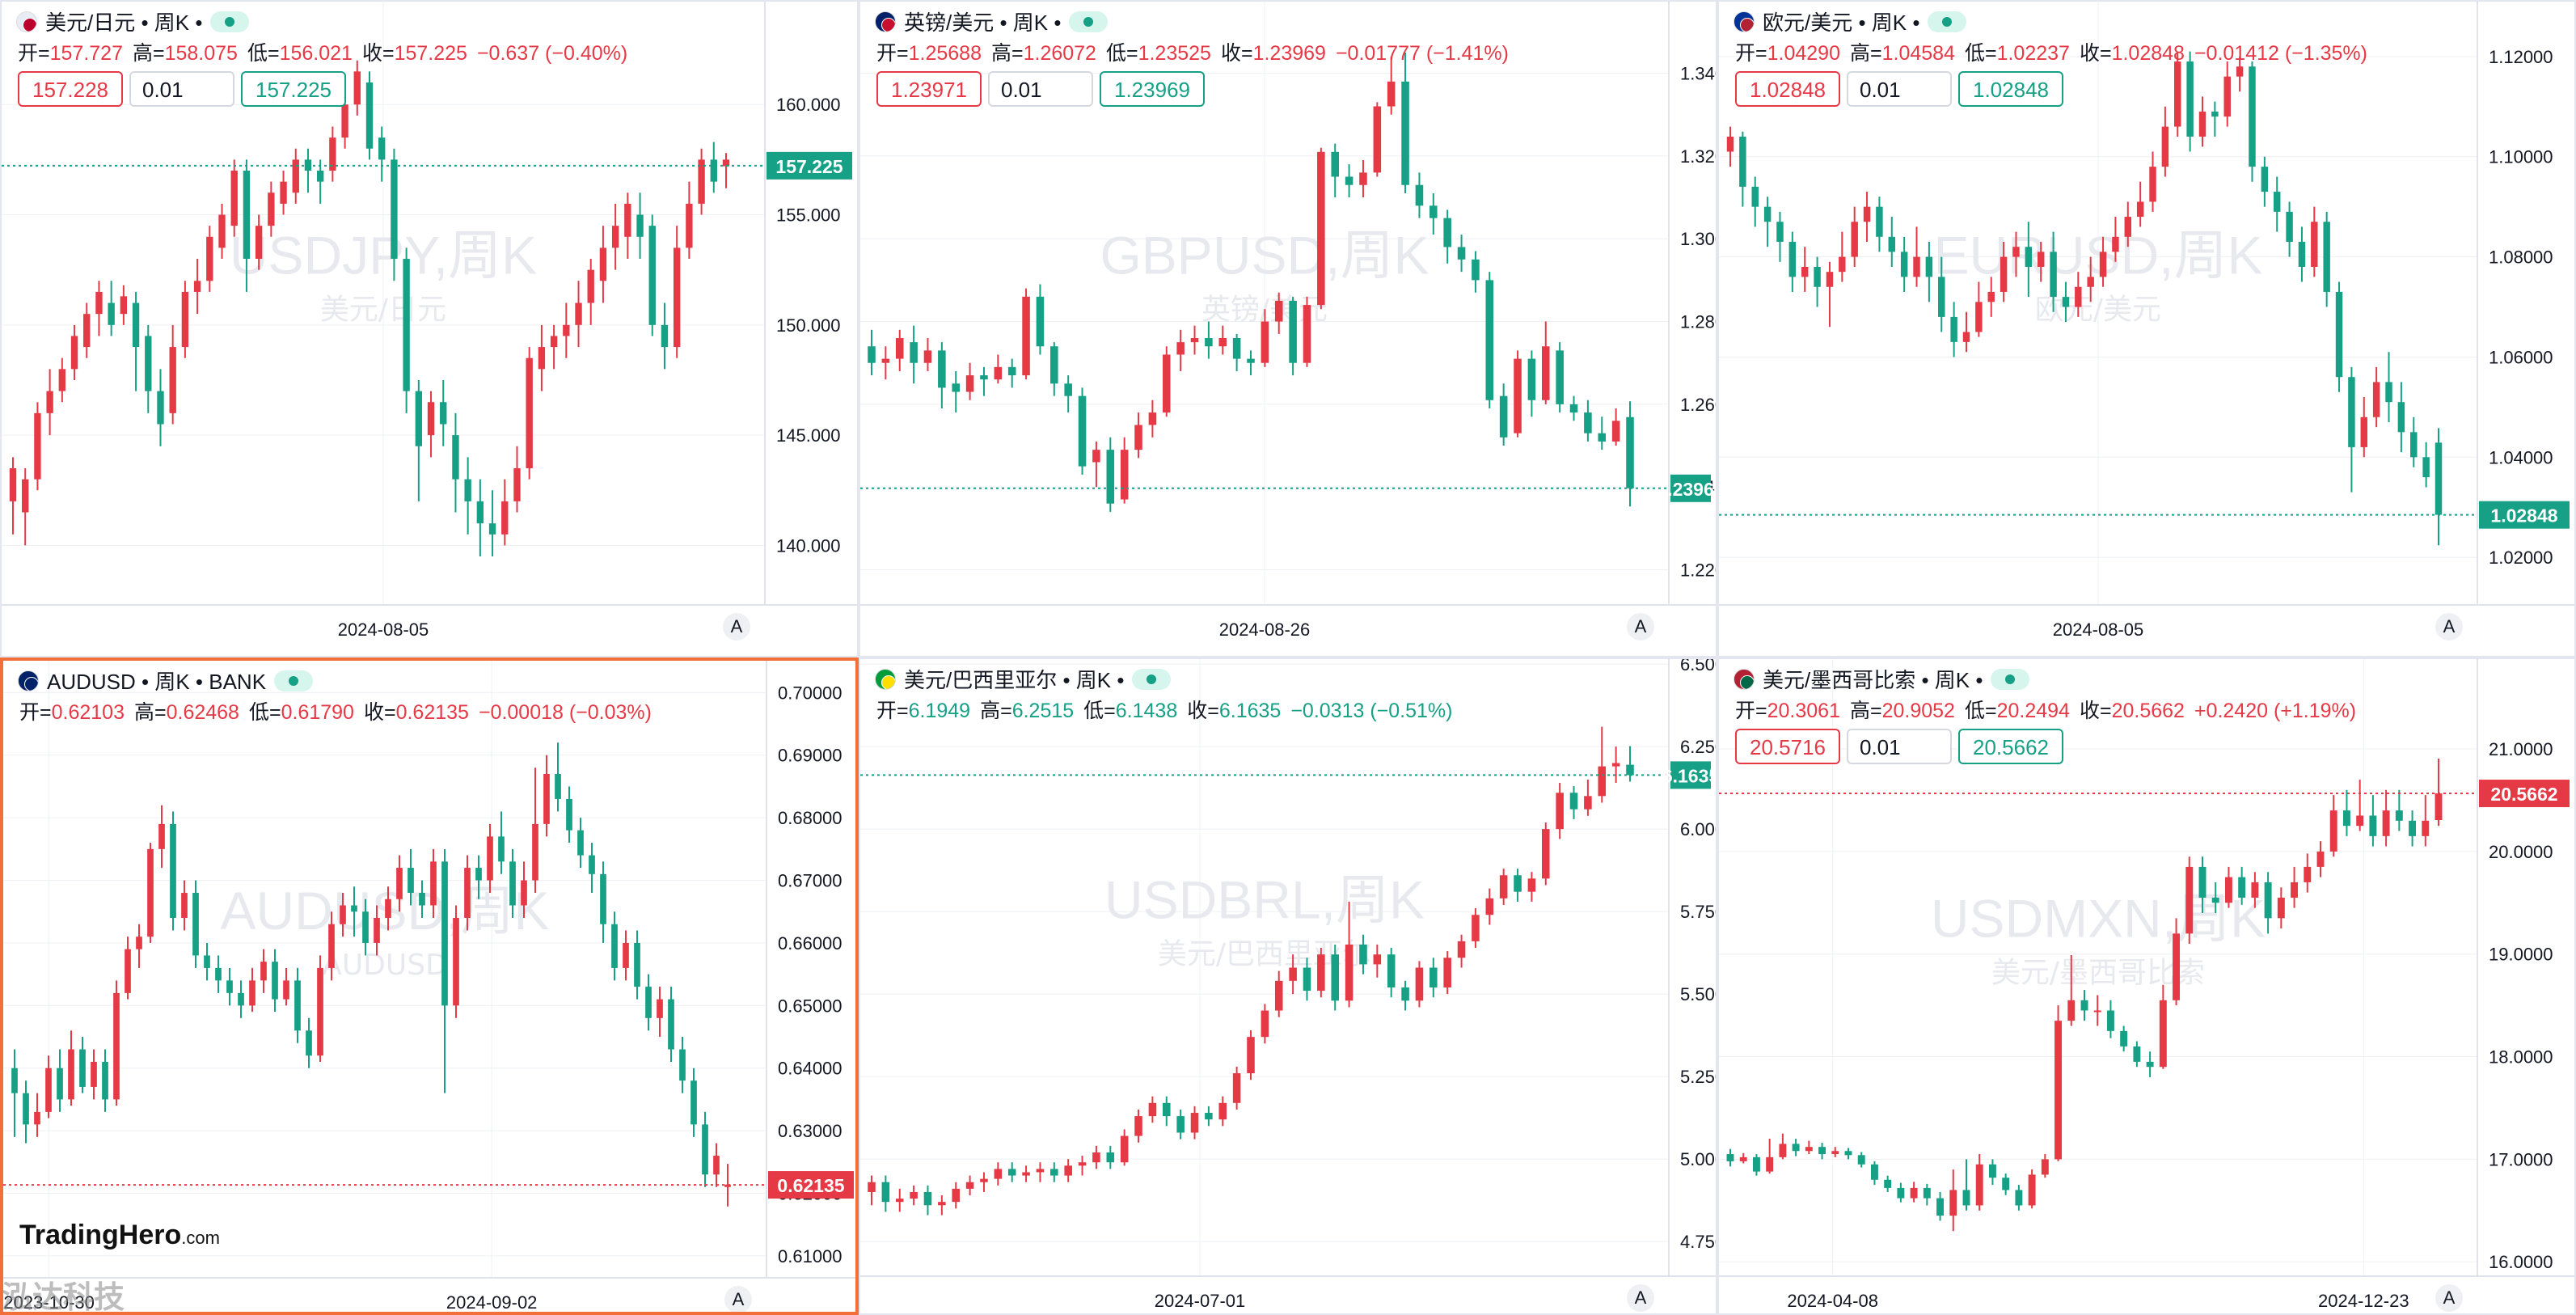 This screenshot has width=2576, height=1315. I want to click on buy-button: 1.23969, so click(1152, 89).